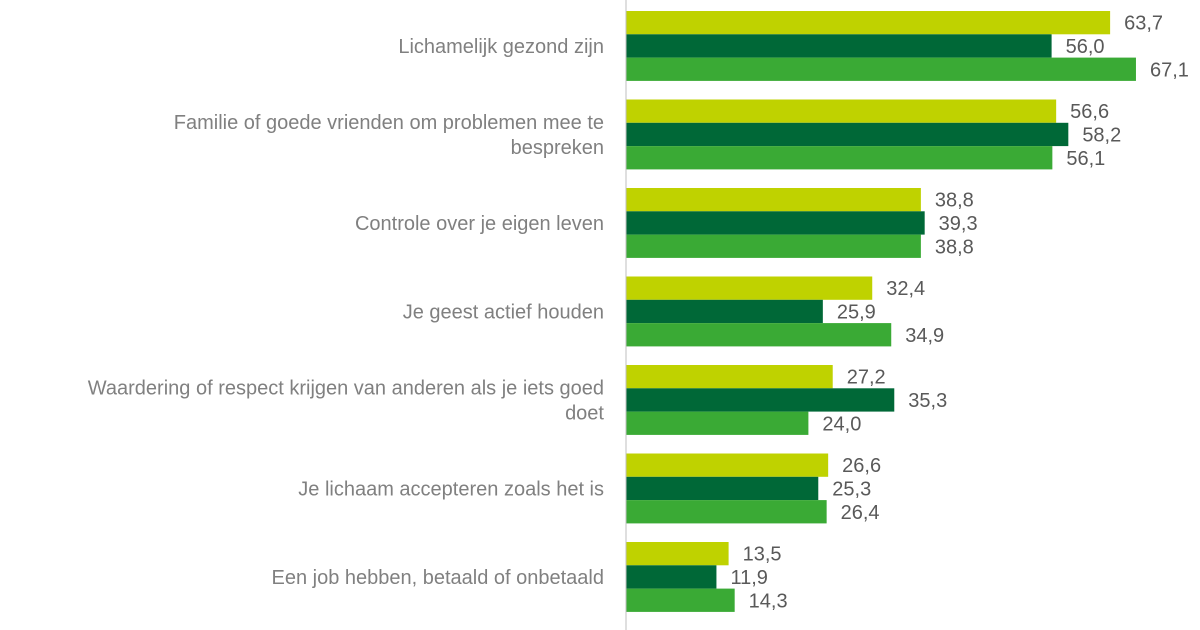  Describe the element at coordinates (905, 289) in the screenshot. I see `value-label: 32,4` at that location.